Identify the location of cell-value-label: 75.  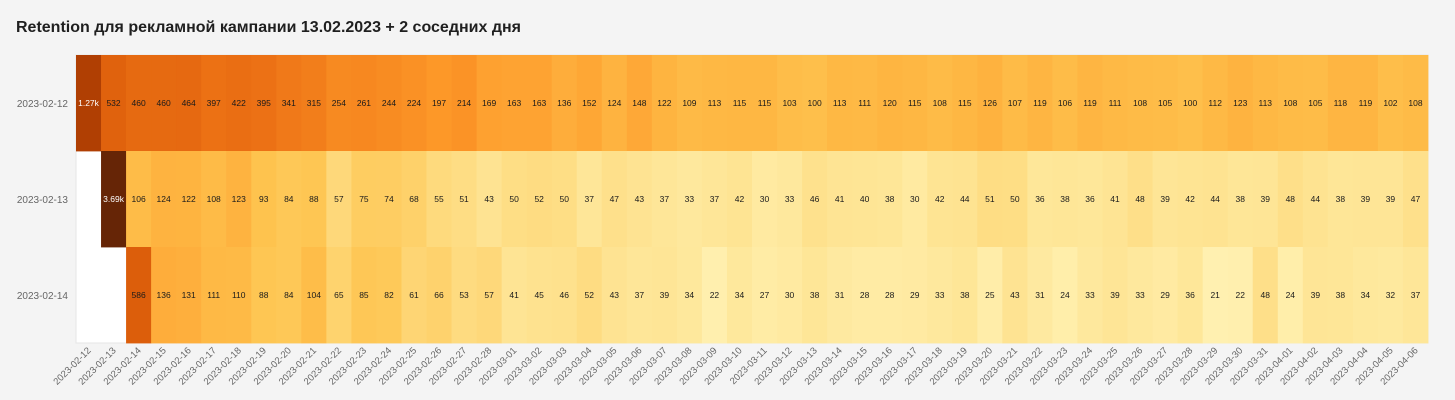
(364, 199).